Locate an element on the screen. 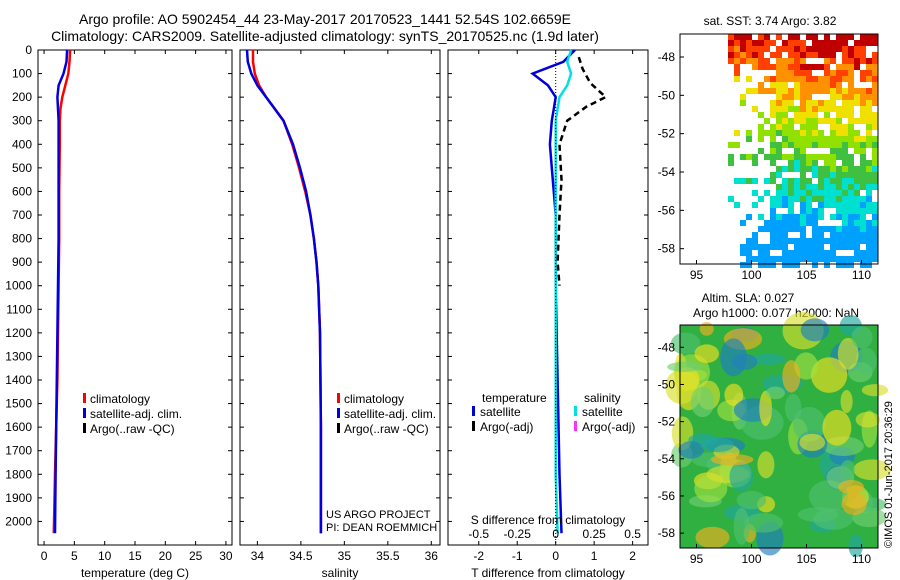  legend-swatch is located at coordinates (338, 428).